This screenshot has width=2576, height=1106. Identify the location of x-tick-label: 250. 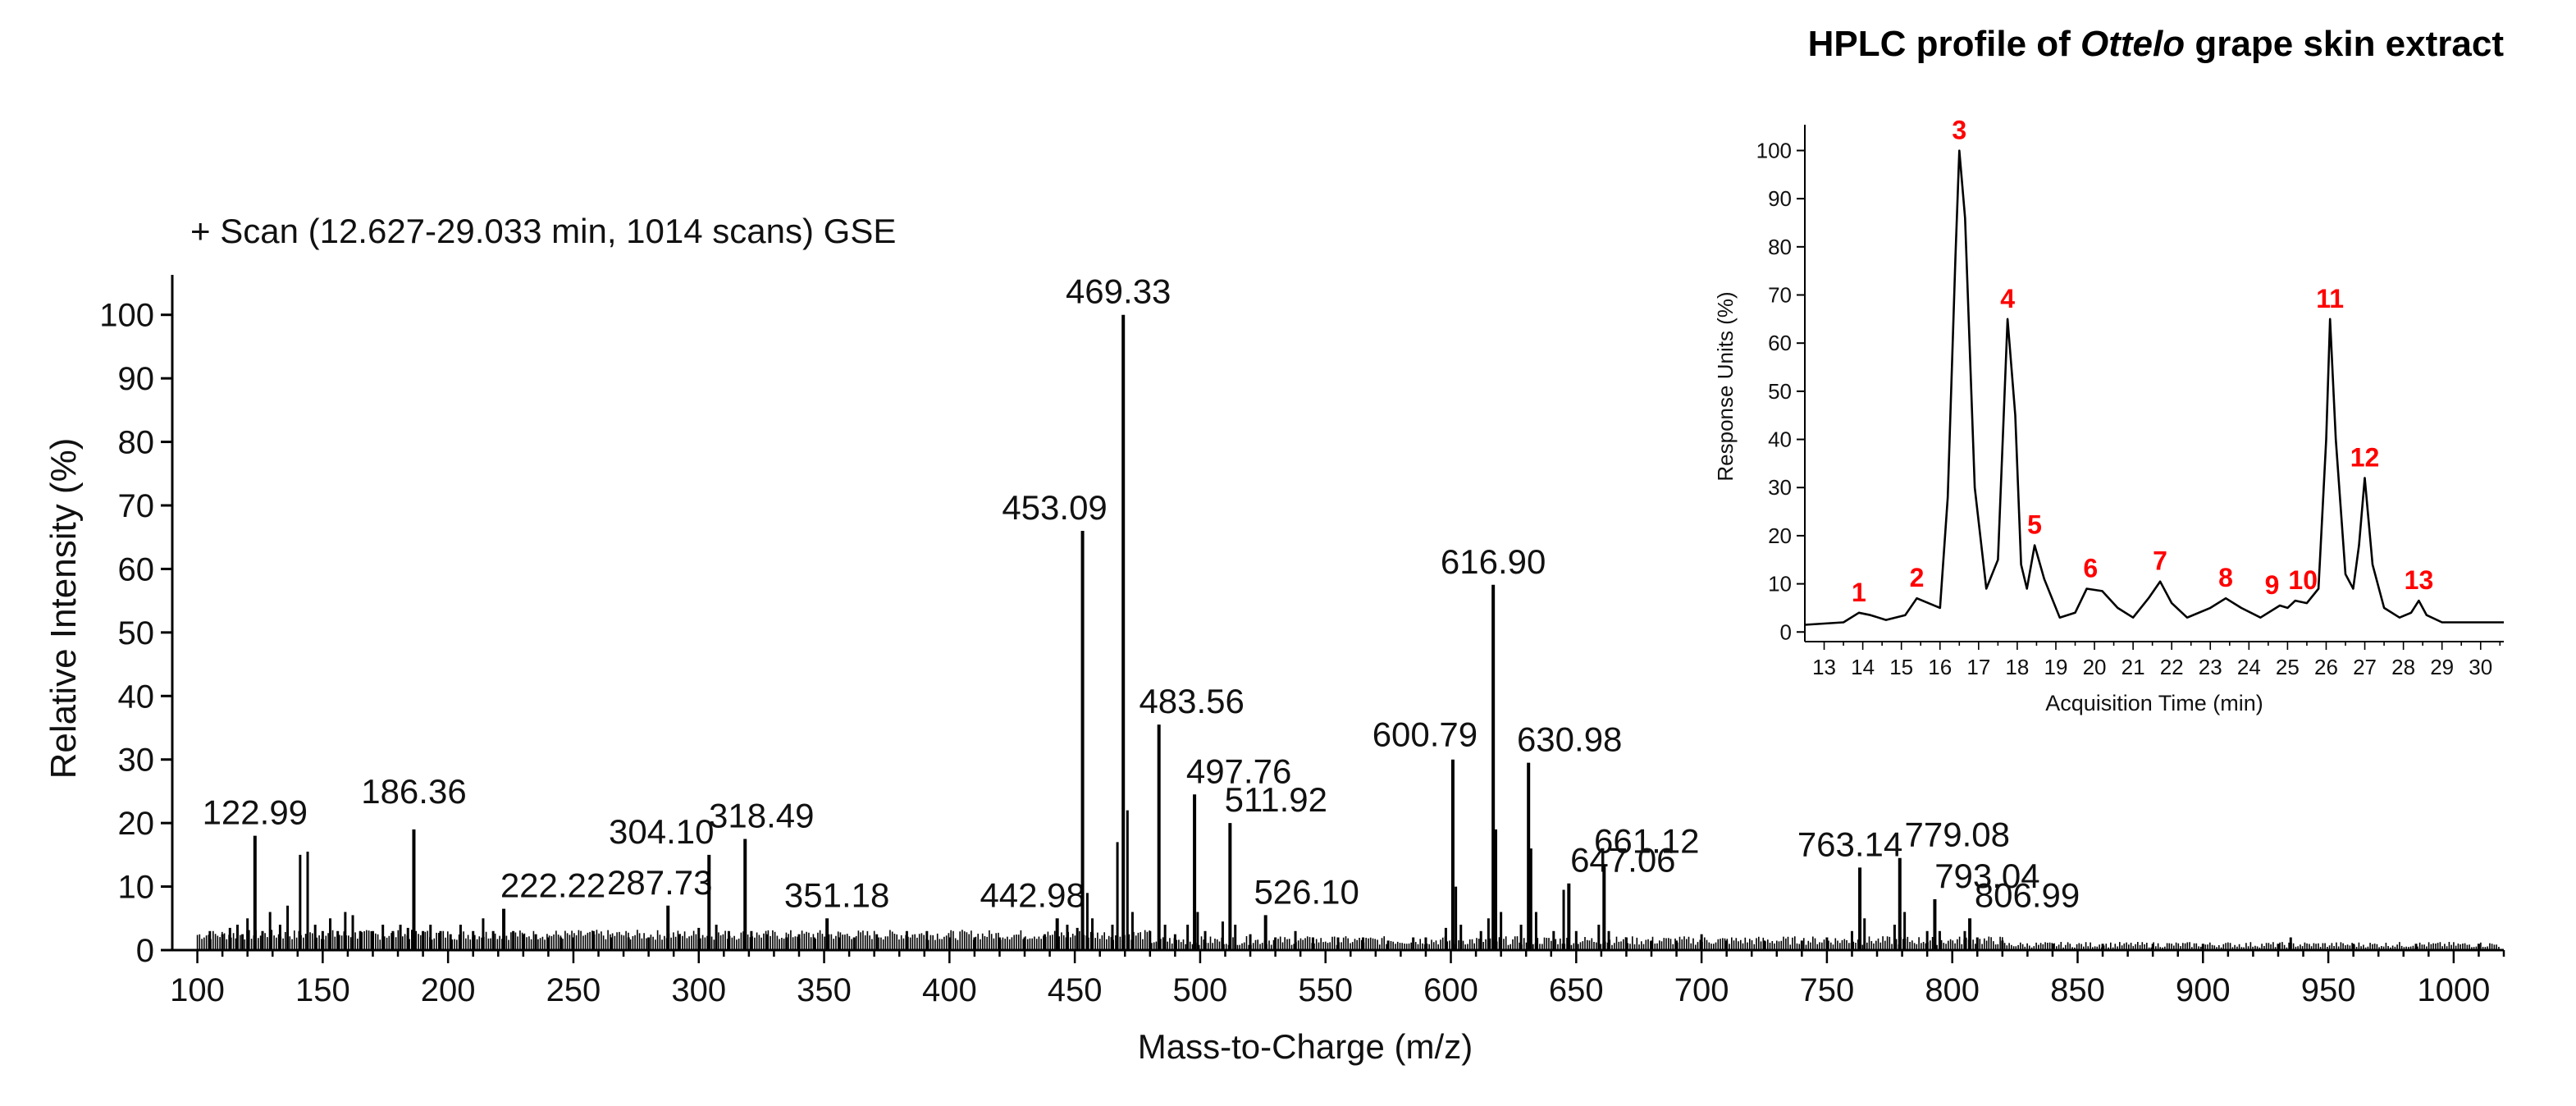
(573, 990).